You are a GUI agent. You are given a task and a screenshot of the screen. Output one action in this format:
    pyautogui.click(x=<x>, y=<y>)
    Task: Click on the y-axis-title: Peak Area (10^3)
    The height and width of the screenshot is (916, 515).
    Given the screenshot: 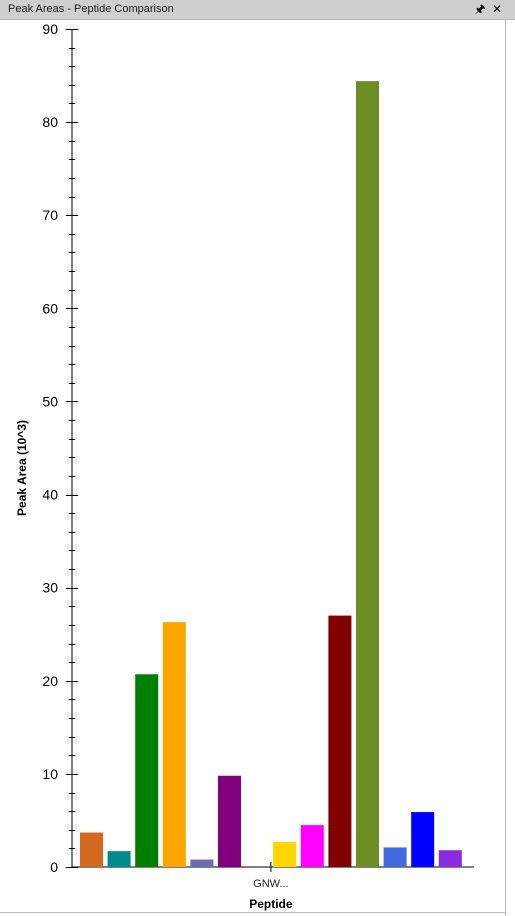 What is the action you would take?
    pyautogui.click(x=22, y=468)
    